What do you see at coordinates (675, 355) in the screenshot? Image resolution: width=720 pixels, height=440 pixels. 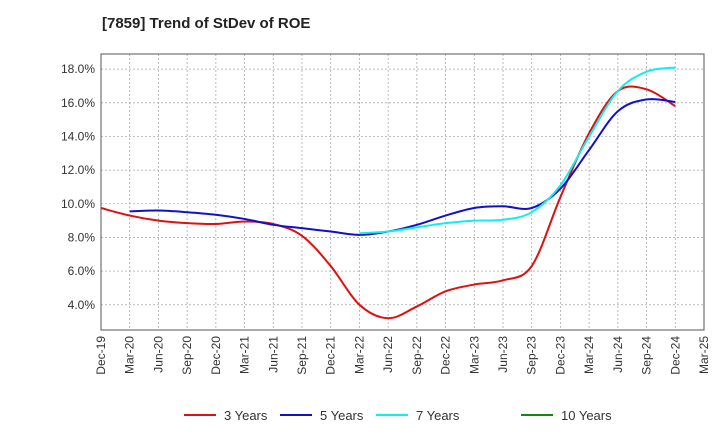 I see `x-tick-label: Dec-24` at bounding box center [675, 355].